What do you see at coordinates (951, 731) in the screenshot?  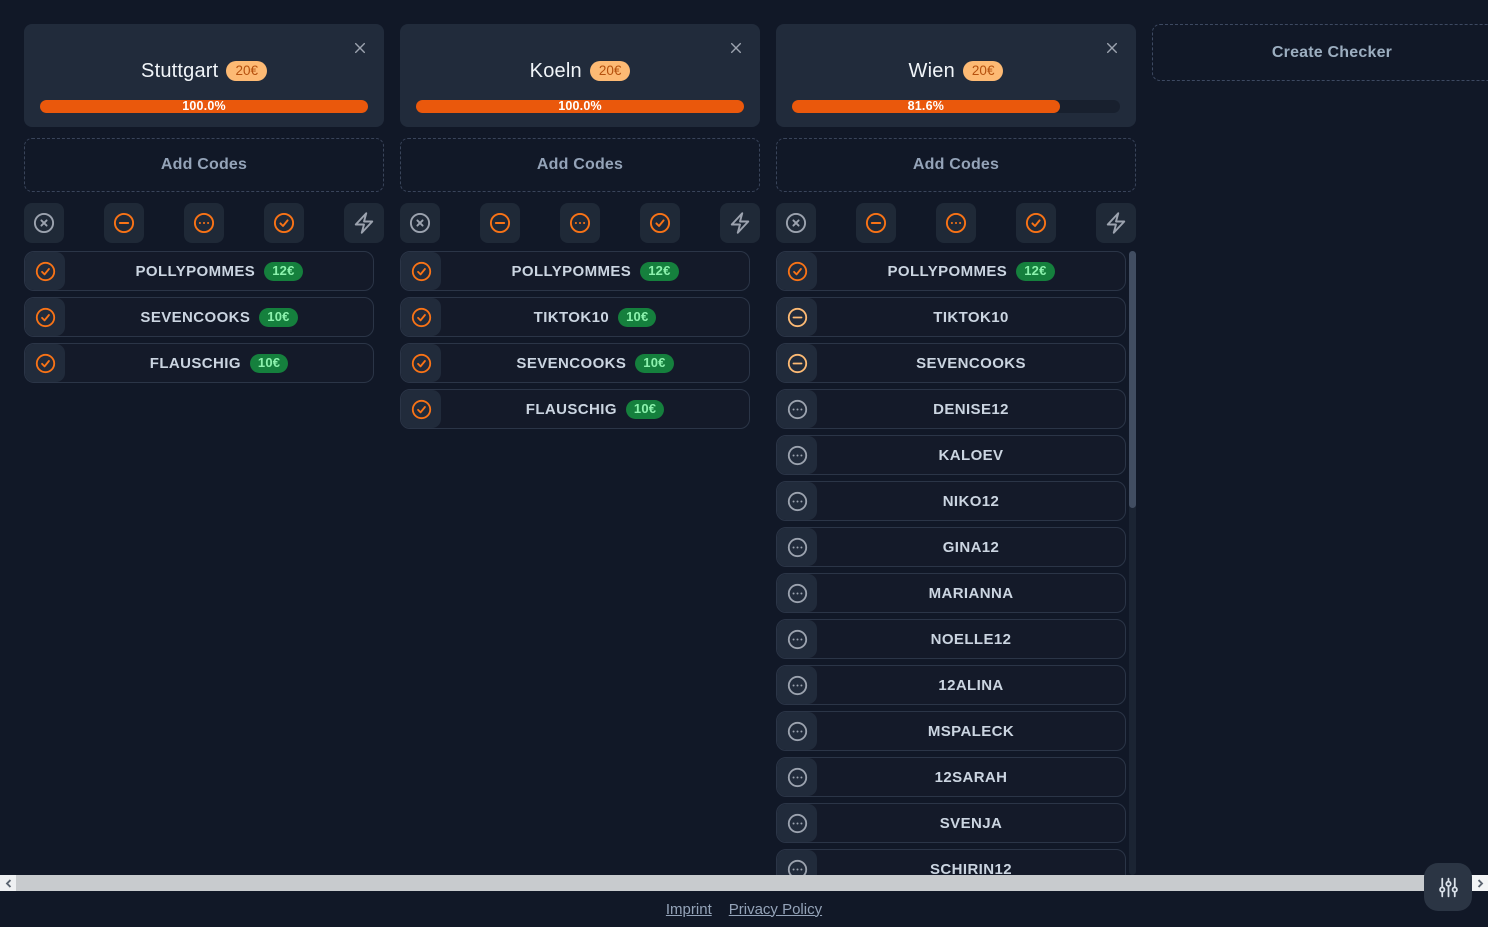 I see `code-row: MSPALECK` at bounding box center [951, 731].